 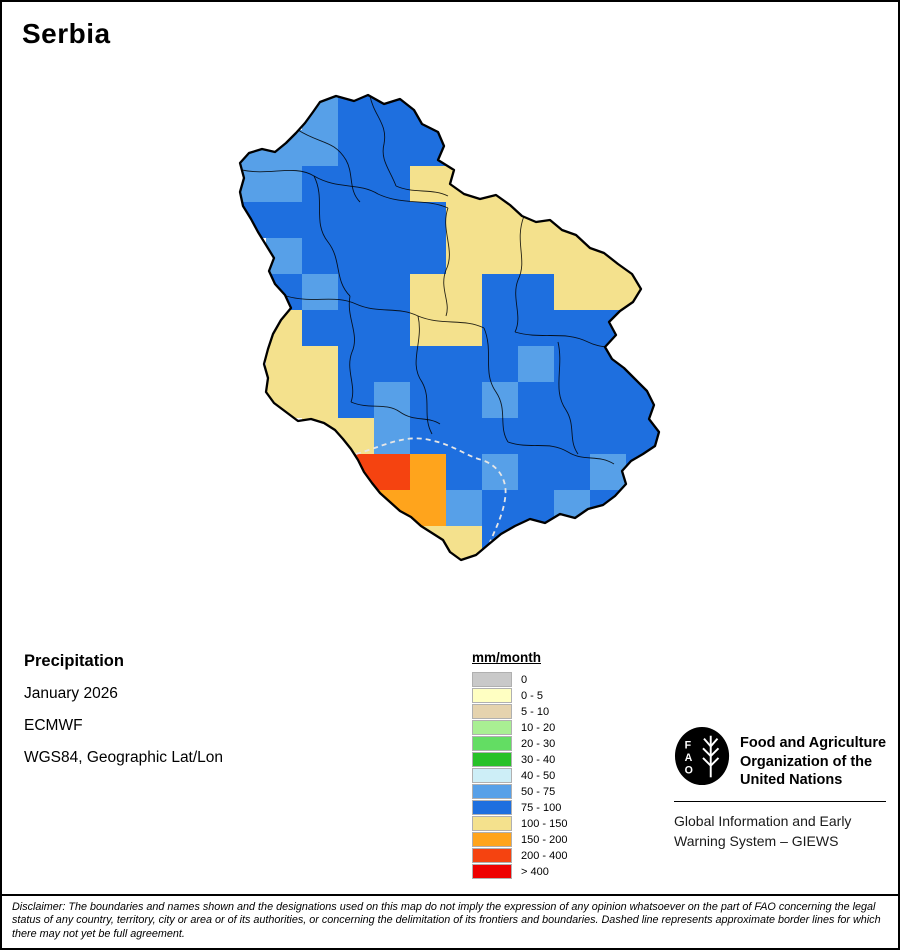 I want to click on org-name-line: Food and Agriculture, so click(x=813, y=743).